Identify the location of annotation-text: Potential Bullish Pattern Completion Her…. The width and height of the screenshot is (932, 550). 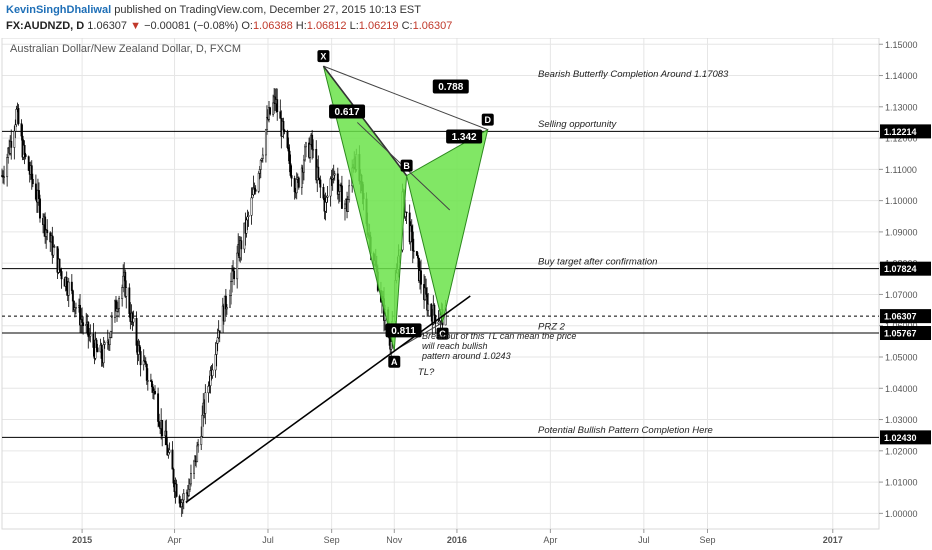
(625, 430).